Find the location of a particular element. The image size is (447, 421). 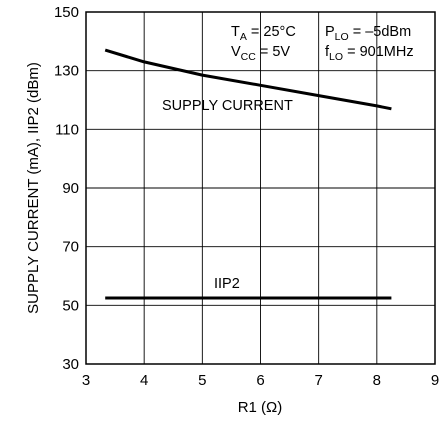

x-tick-label: 6 is located at coordinates (260, 380).